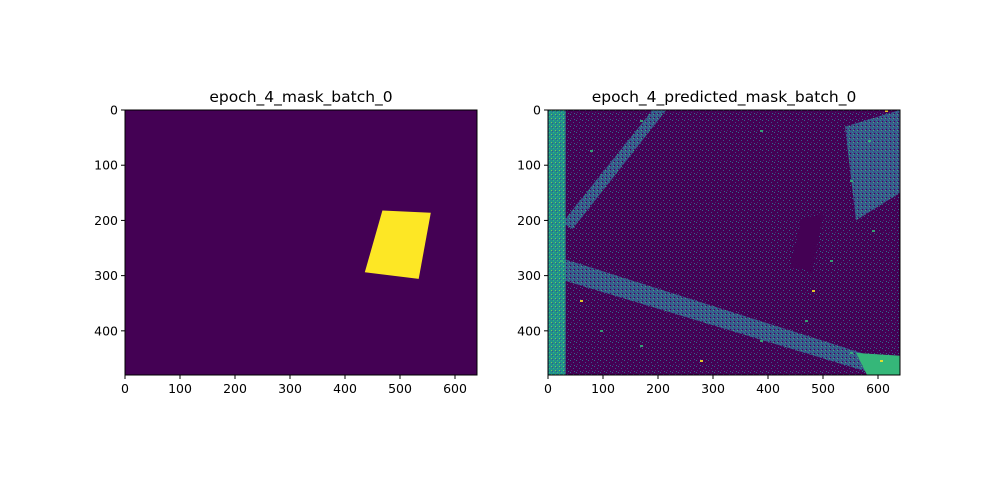  Describe the element at coordinates (872, 165) in the screenshot. I see `predicted-upper-right-region` at that location.